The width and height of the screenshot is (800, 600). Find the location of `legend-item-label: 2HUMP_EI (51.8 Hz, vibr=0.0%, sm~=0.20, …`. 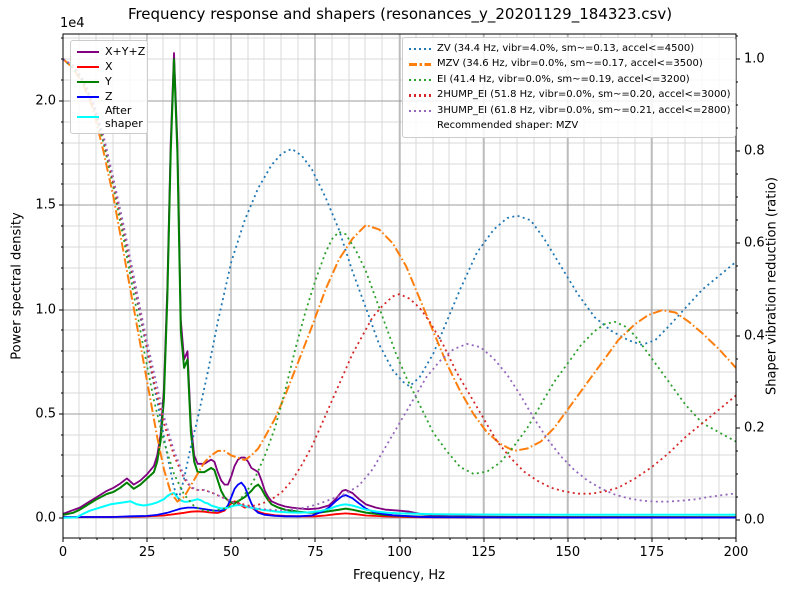

legend-item-label: 2HUMP_EI (51.8 Hz, vibr=0.0%, sm~=0.20, … is located at coordinates (584, 95).